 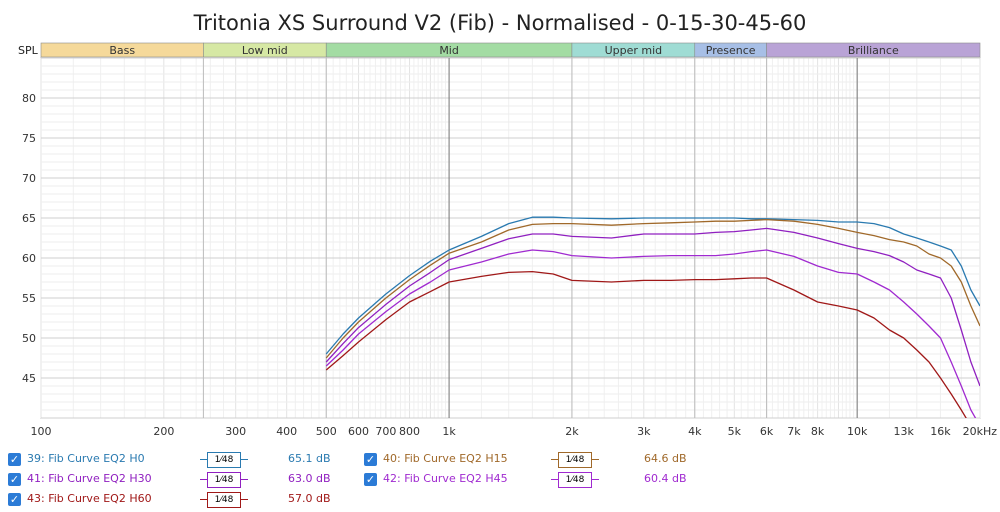 I want to click on legend-value: 64.6 dB, so click(x=665, y=458).